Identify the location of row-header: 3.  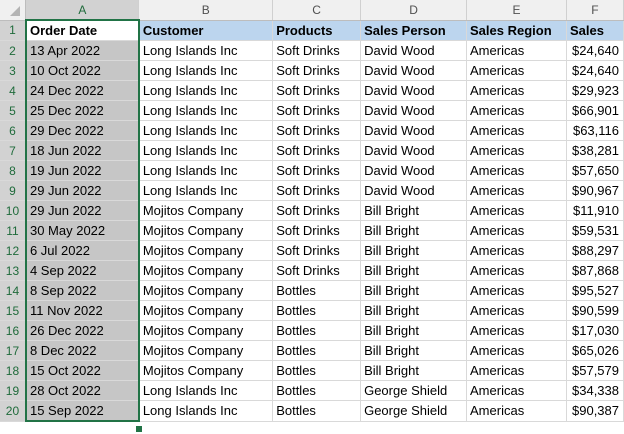
(13, 70).